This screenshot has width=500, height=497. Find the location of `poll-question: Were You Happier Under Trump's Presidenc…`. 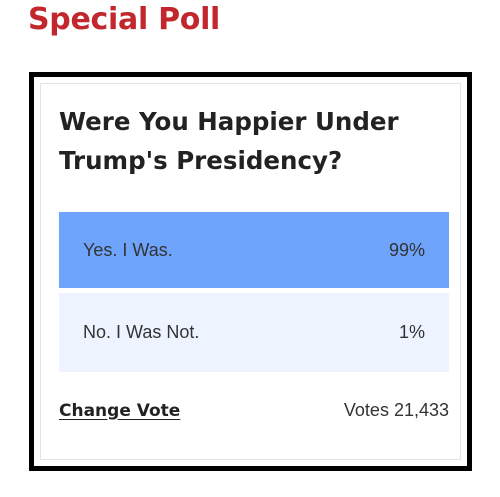

poll-question: Were You Happier Under Trump's Presidenc… is located at coordinates (229, 141).